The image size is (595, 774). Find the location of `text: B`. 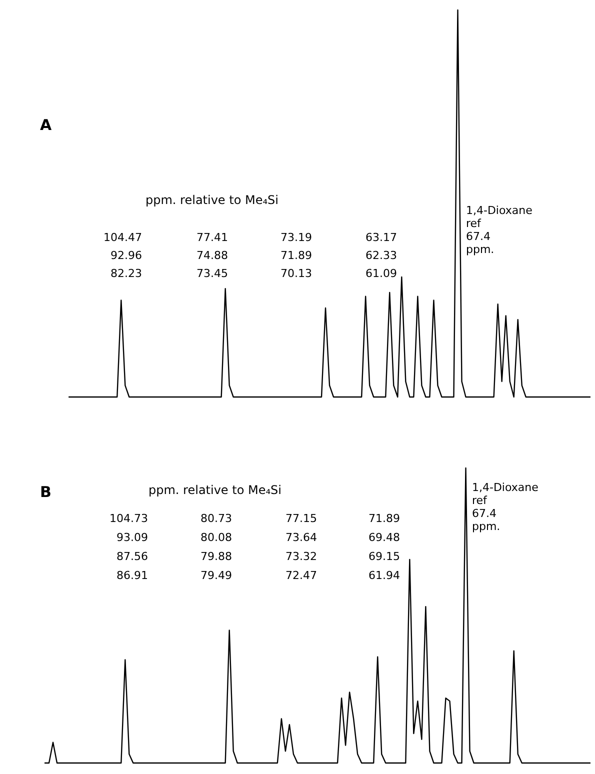

text: B is located at coordinates (46, 492).